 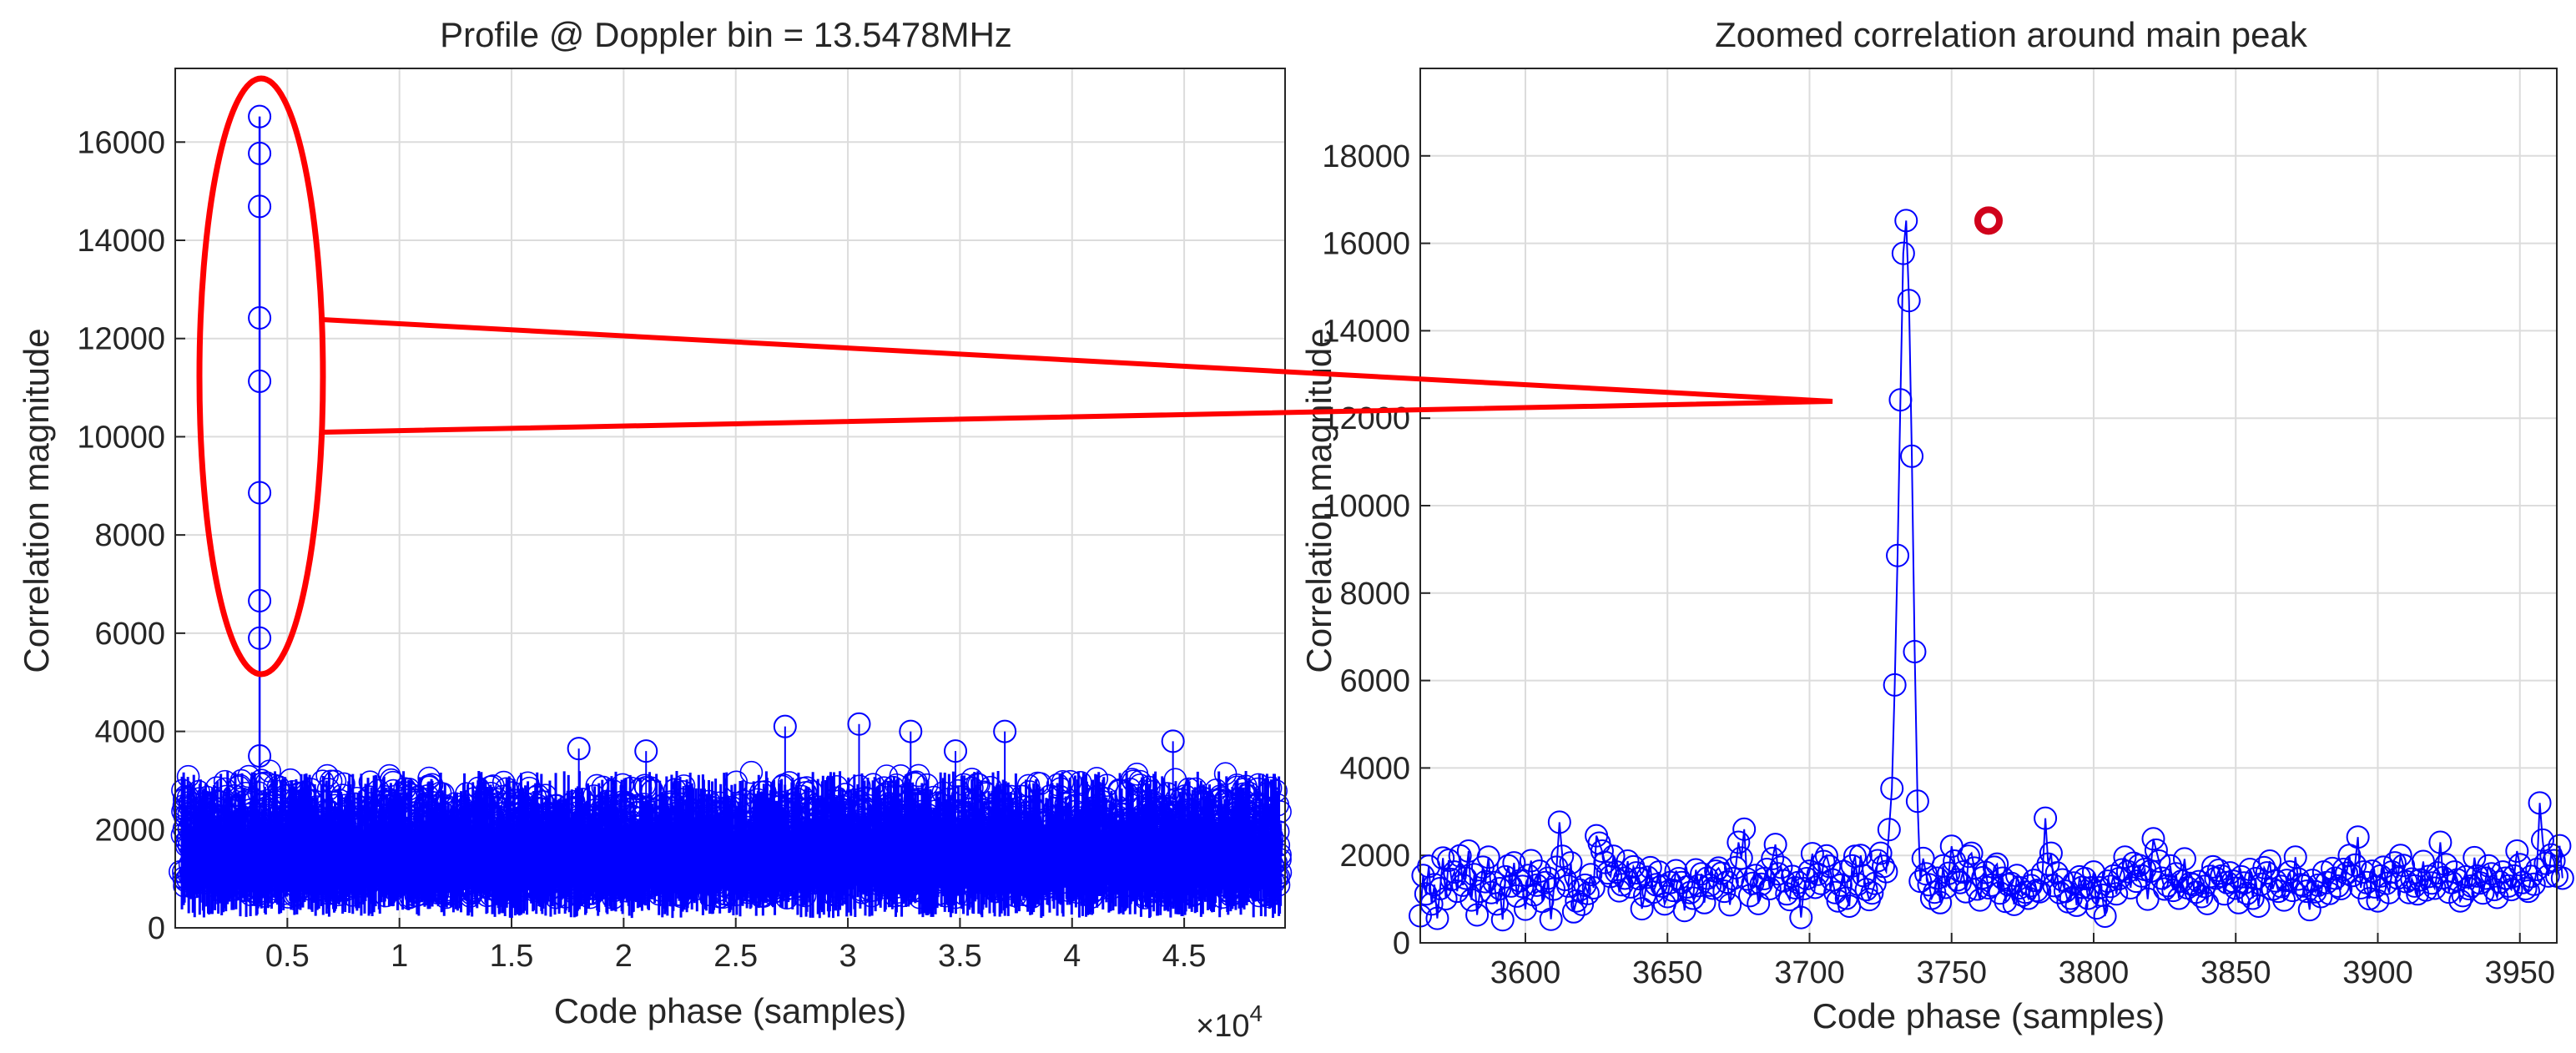 What do you see at coordinates (735, 957) in the screenshot?
I see `left-x-tick-label: 2.5` at bounding box center [735, 957].